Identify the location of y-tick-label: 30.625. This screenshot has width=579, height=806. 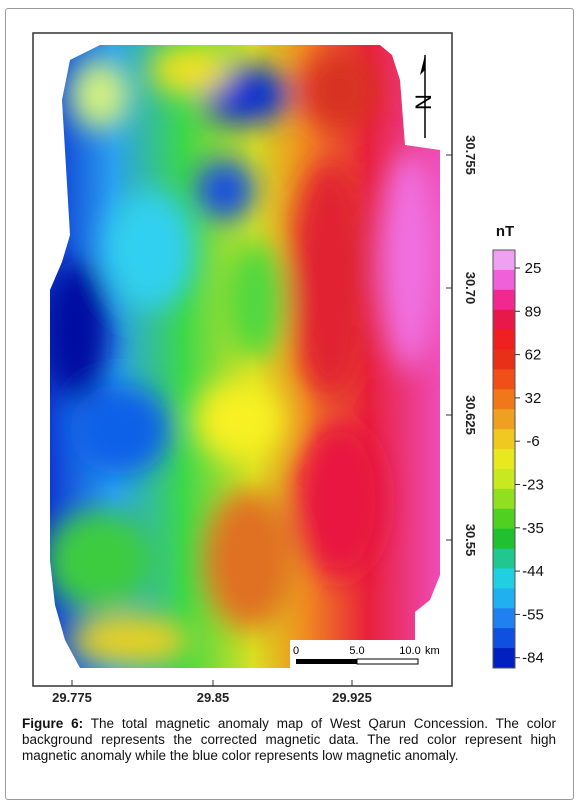
(470, 415).